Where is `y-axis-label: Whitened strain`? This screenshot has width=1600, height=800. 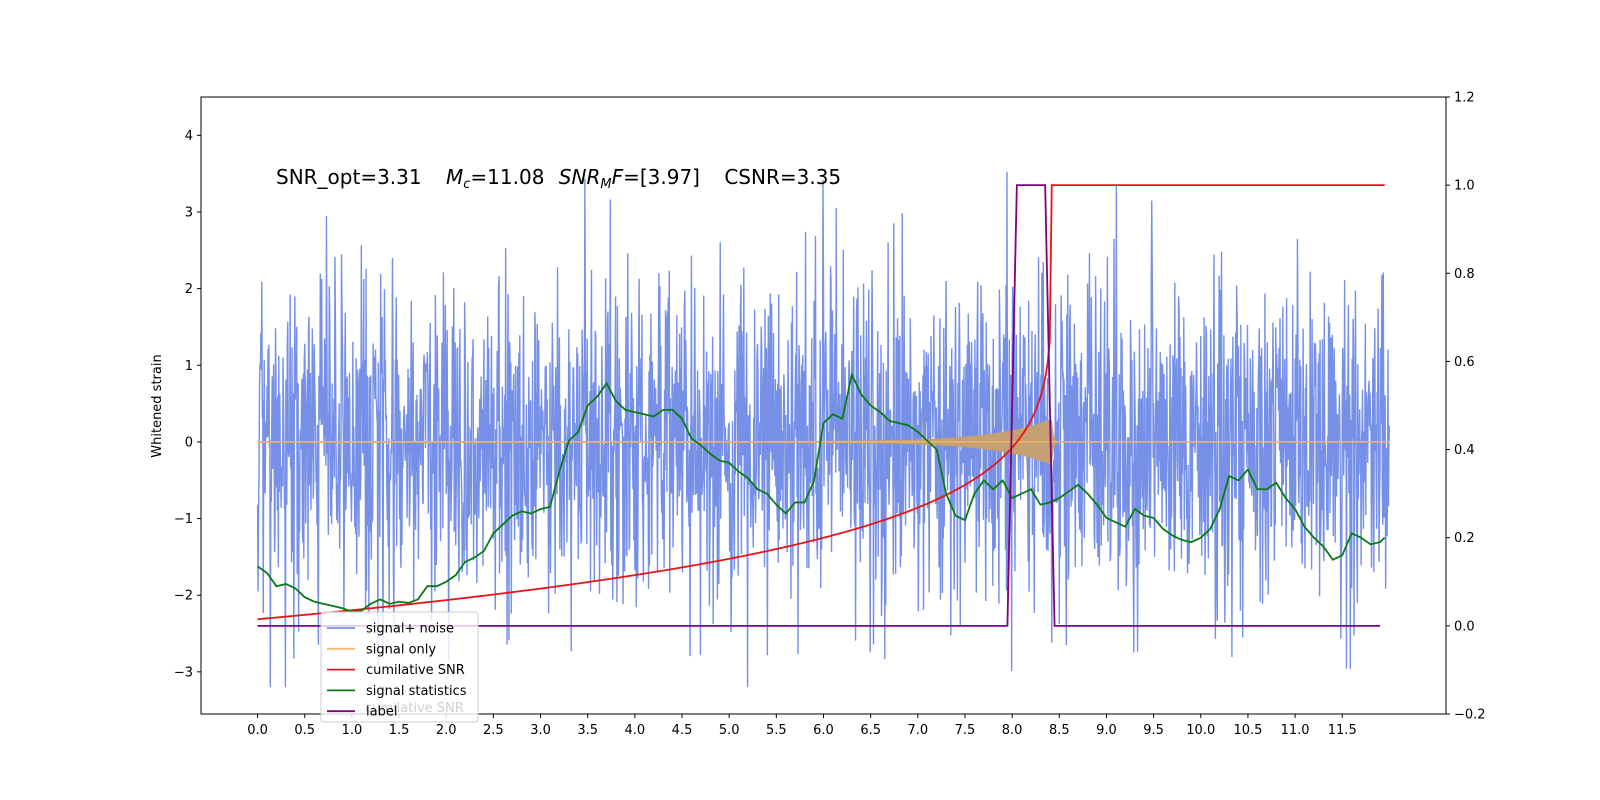
y-axis-label: Whitened strain is located at coordinates (157, 405).